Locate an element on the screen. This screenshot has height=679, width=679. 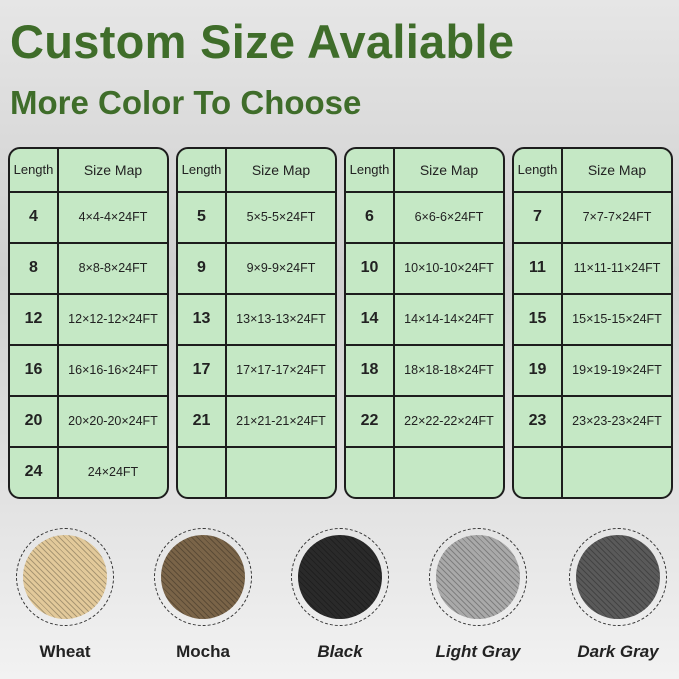
length-cell: 12 is located at coordinates (34, 319).